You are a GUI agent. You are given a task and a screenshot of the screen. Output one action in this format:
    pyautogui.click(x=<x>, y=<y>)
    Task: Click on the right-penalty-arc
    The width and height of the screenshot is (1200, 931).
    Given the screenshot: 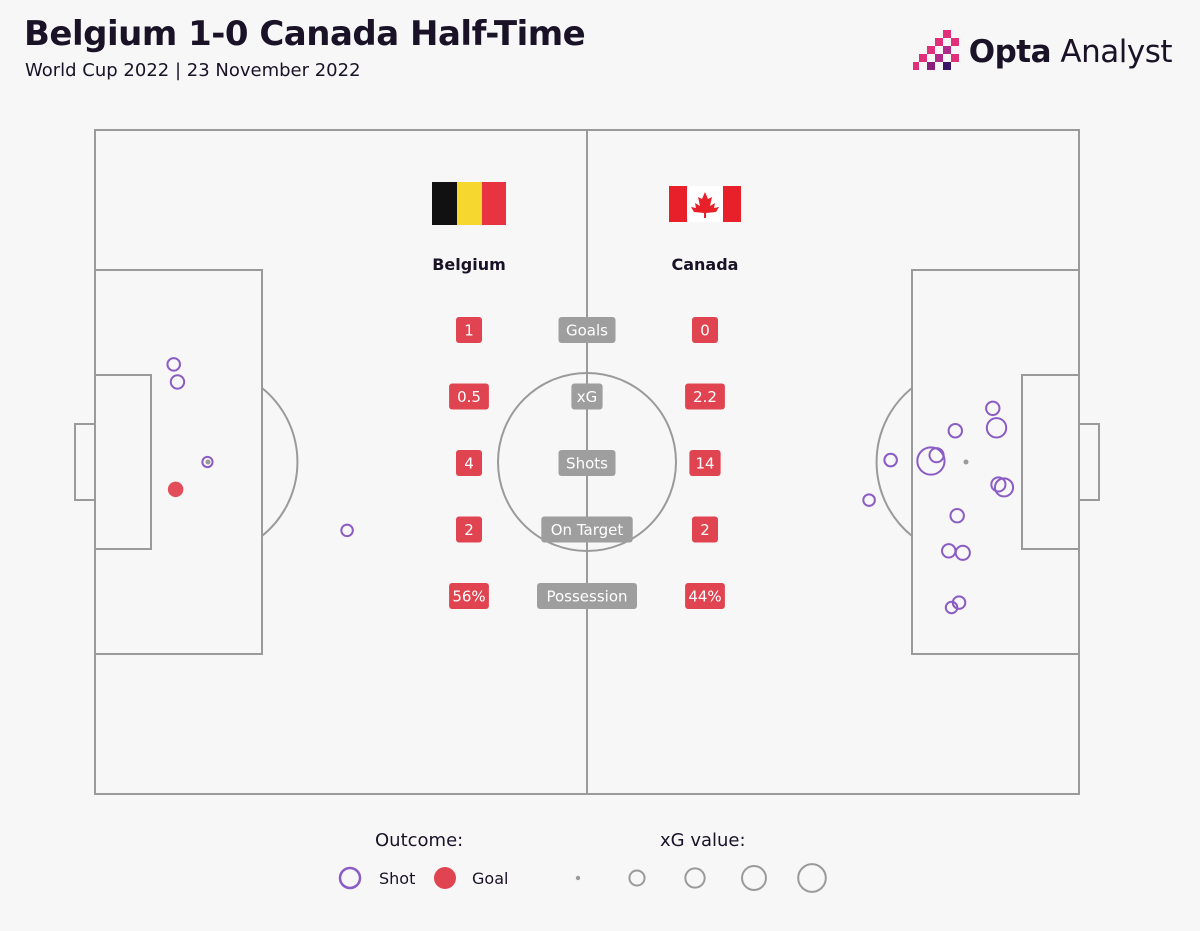 What is the action you would take?
    pyautogui.click(x=894, y=462)
    